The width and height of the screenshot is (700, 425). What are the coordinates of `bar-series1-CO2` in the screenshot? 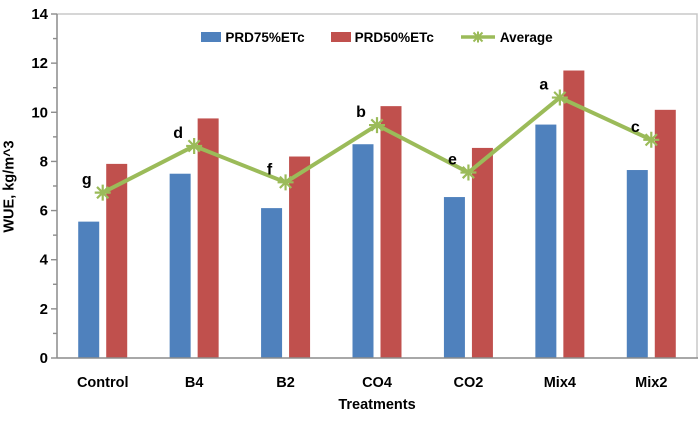 It's located at (482, 252).